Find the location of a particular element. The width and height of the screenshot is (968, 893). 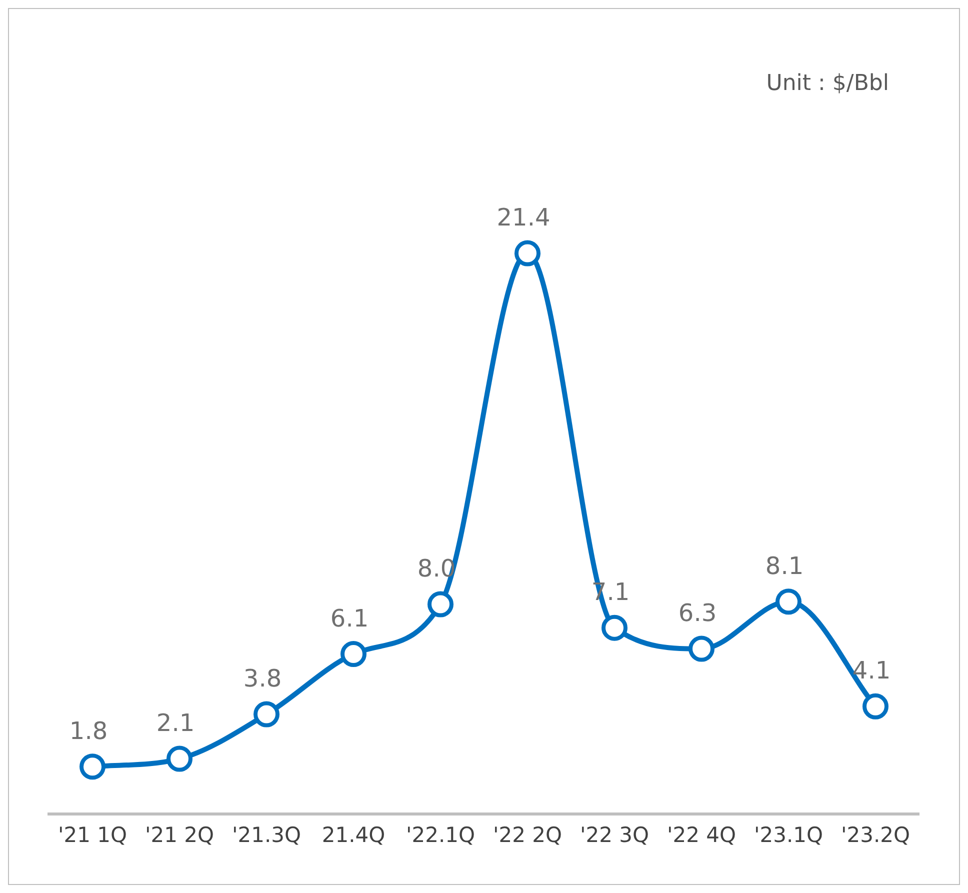

x-tick-label: 21.4Q is located at coordinates (354, 834).